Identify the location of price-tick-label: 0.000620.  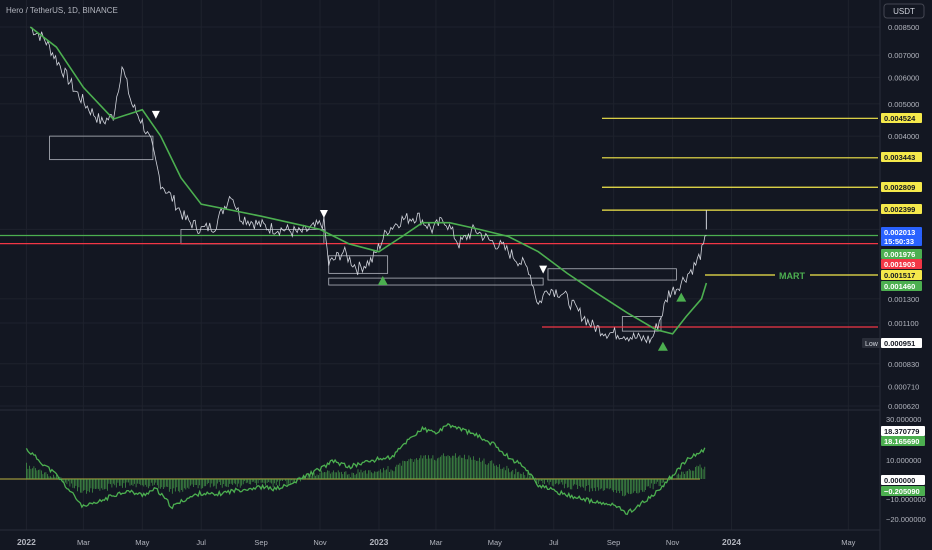
(903, 406).